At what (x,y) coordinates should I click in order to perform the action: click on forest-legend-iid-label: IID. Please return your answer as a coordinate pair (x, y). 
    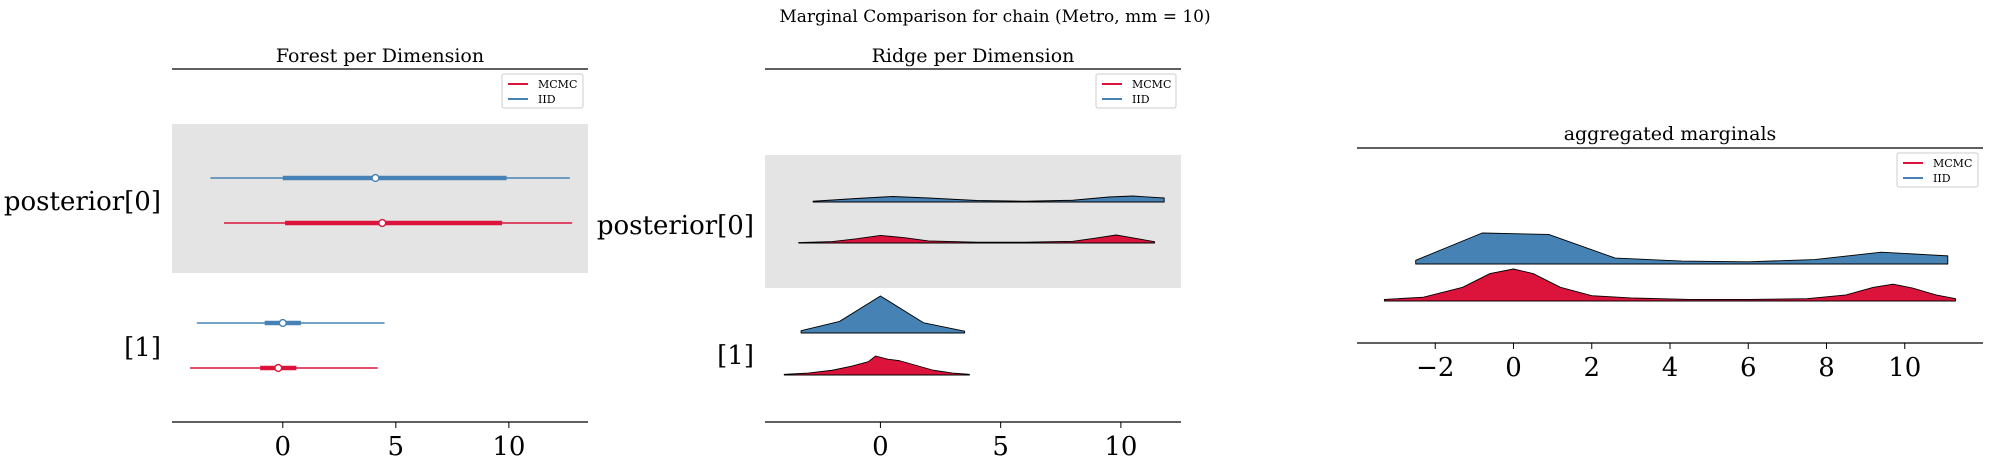
    Looking at the image, I should click on (547, 99).